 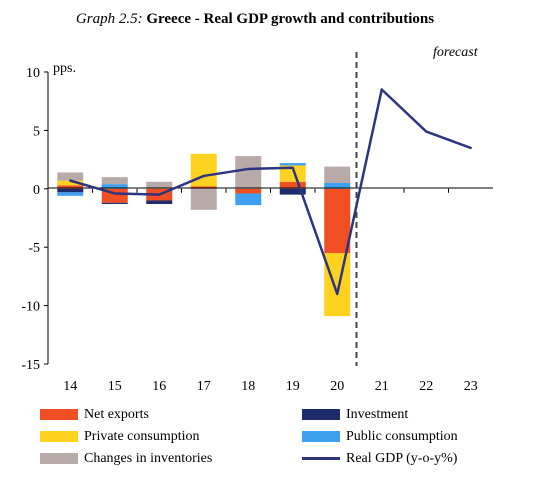 What do you see at coordinates (36, 131) in the screenshot?
I see `y-tick-label: 5` at bounding box center [36, 131].